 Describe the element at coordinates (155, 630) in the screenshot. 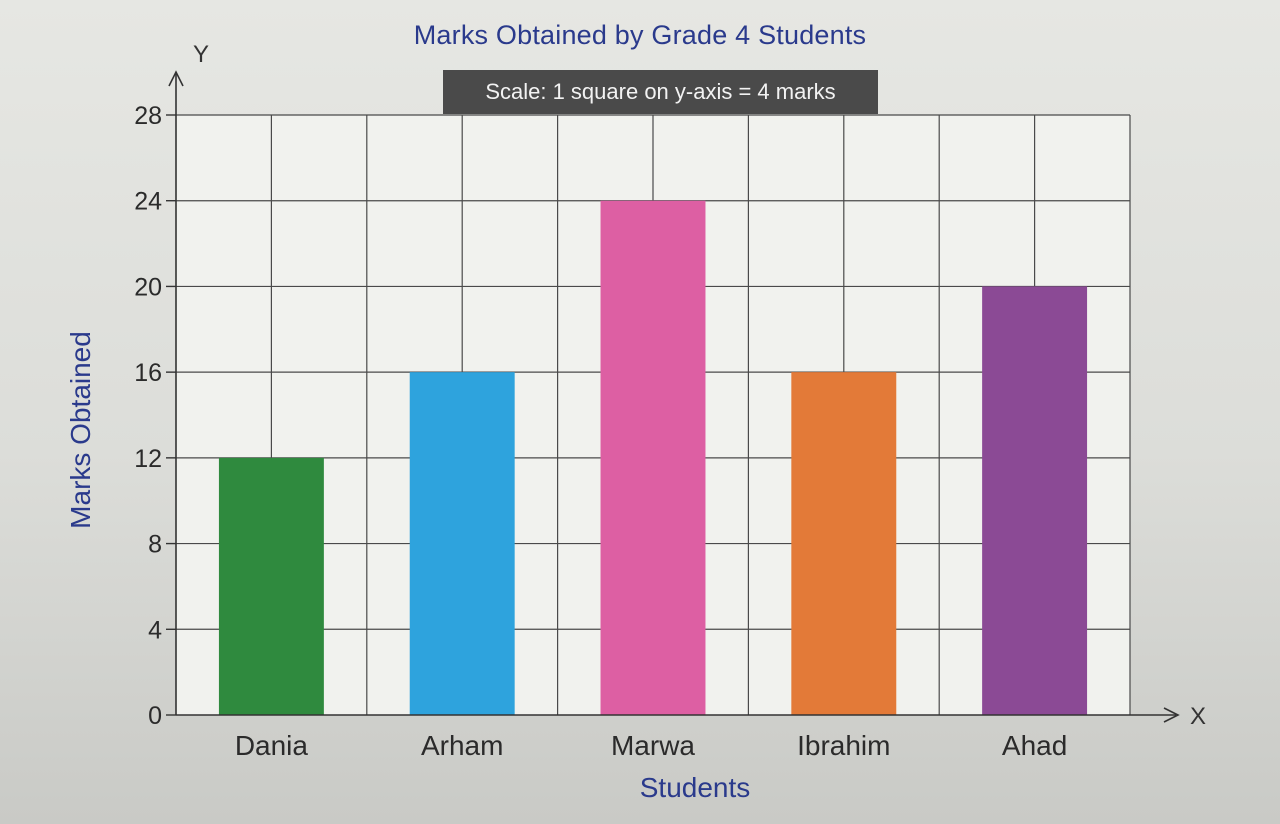

I see `y-tick-label: 4` at that location.